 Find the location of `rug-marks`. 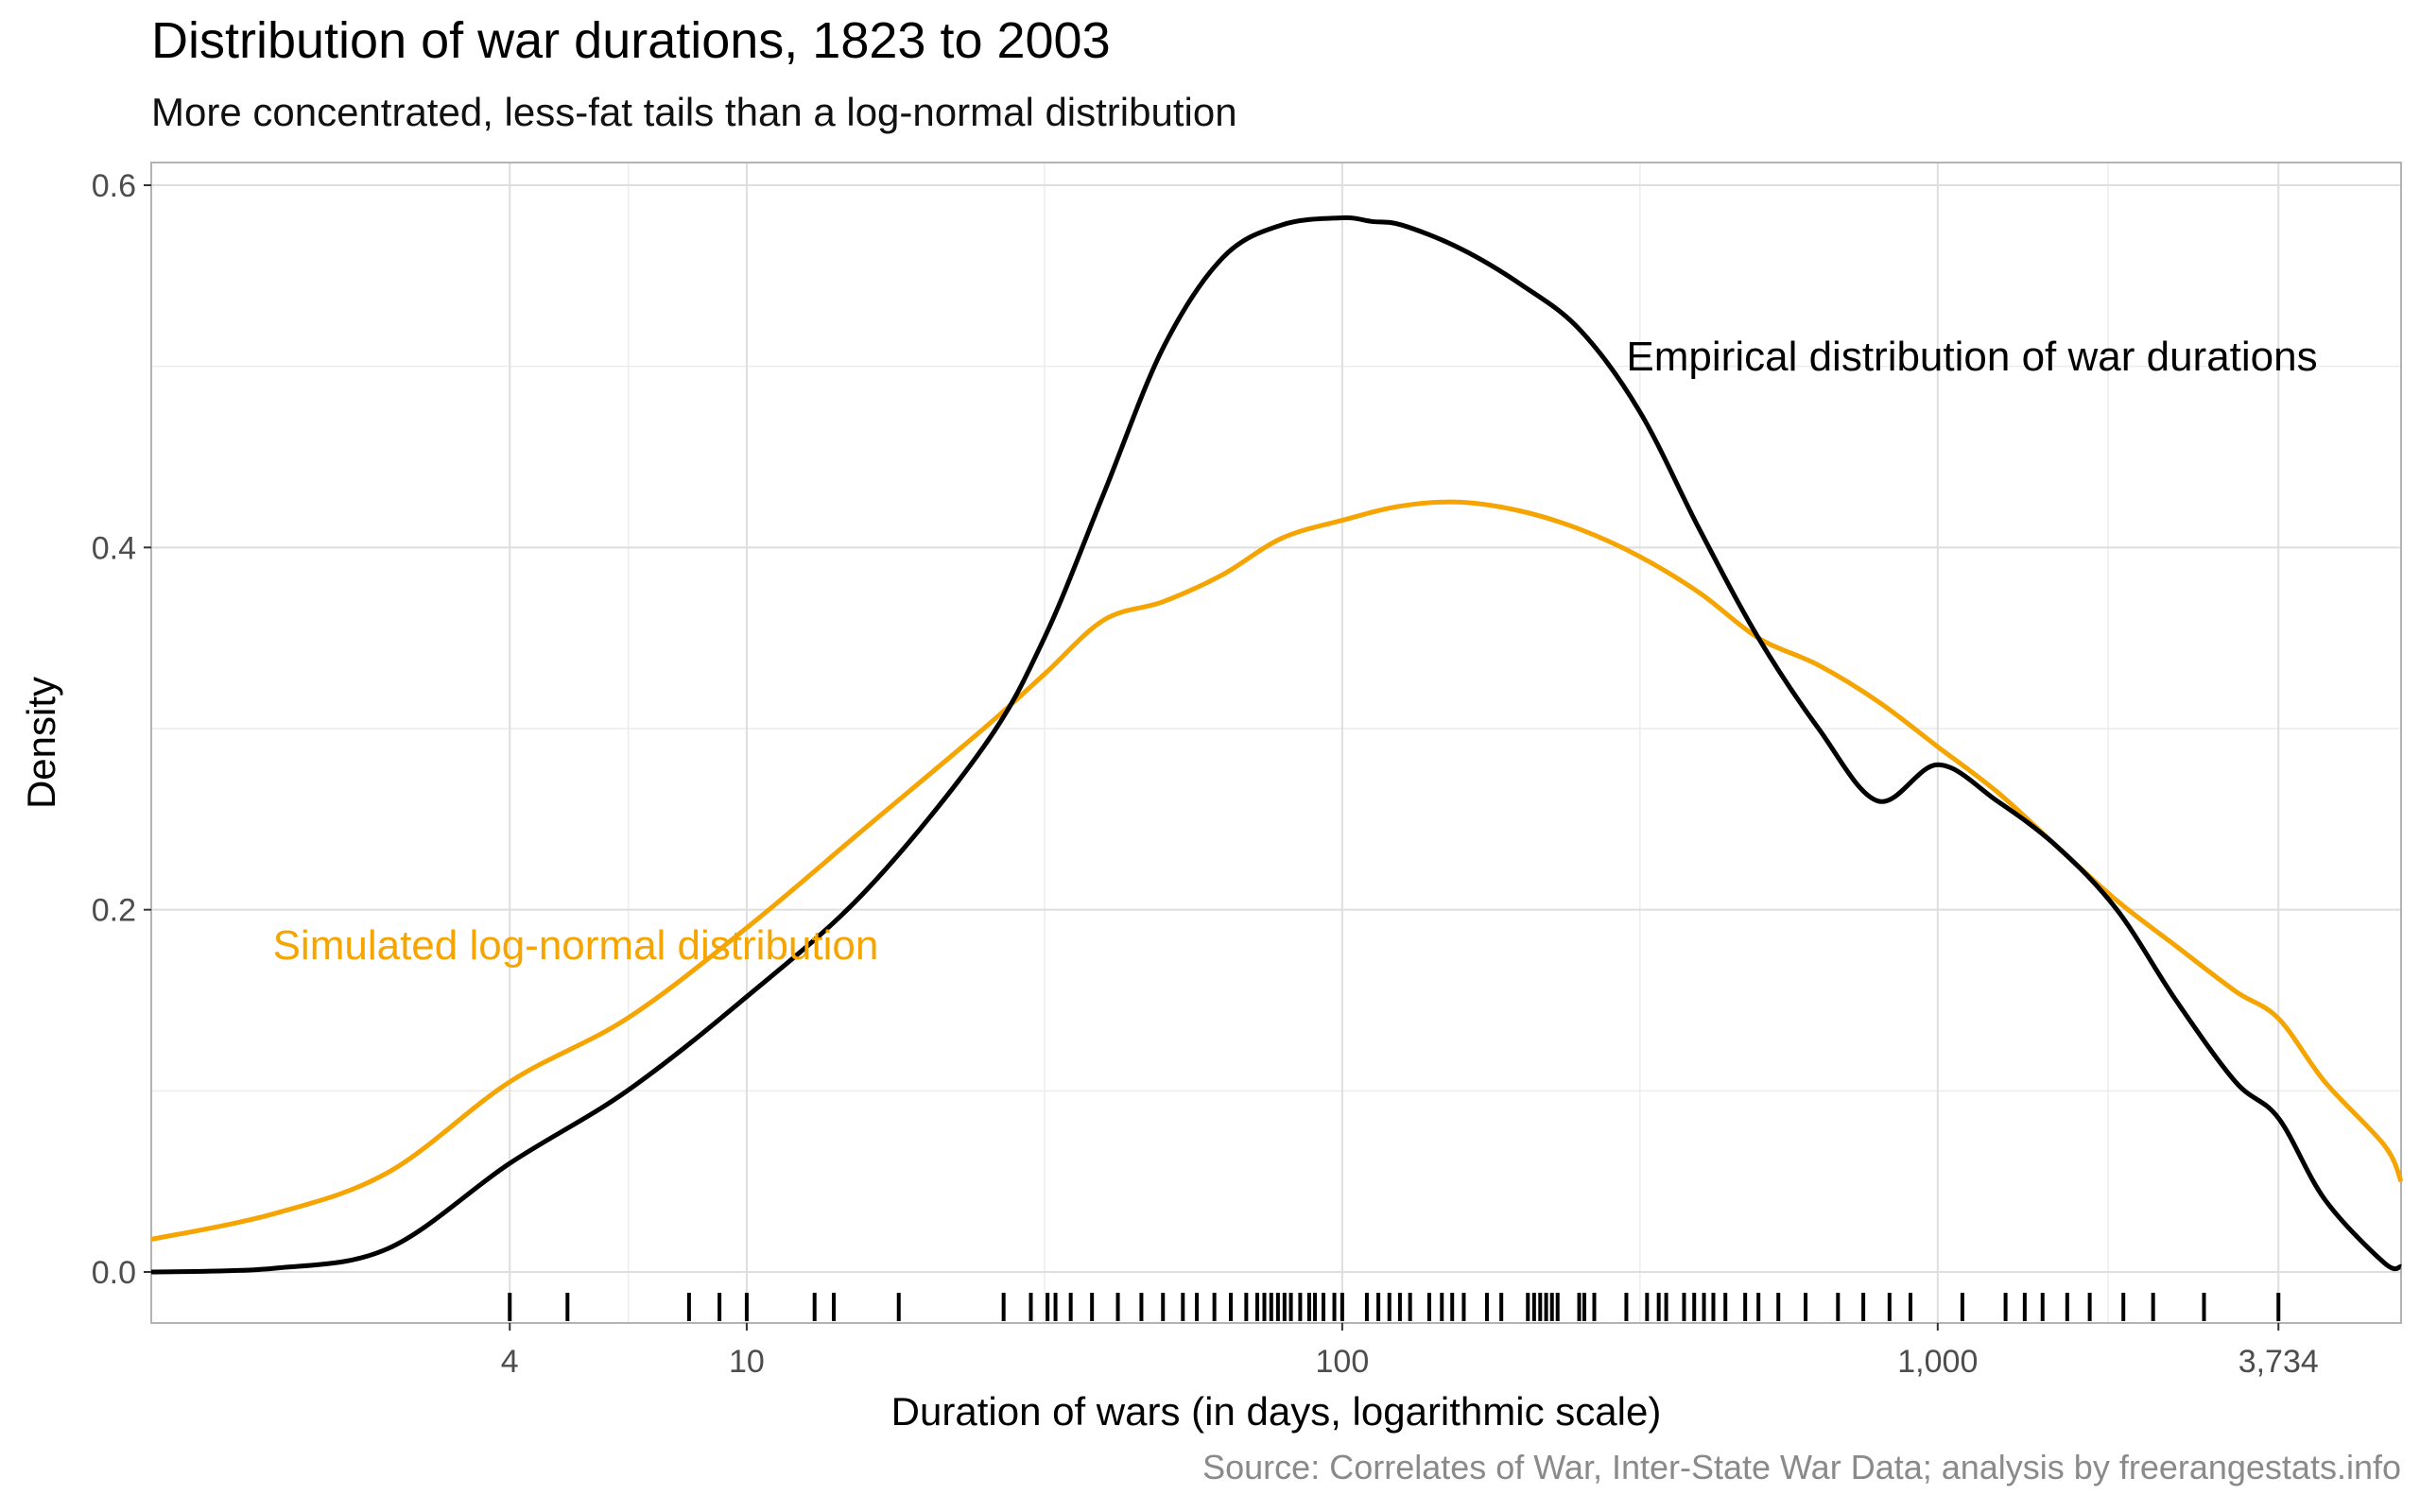

rug-marks is located at coordinates (1395, 1307).